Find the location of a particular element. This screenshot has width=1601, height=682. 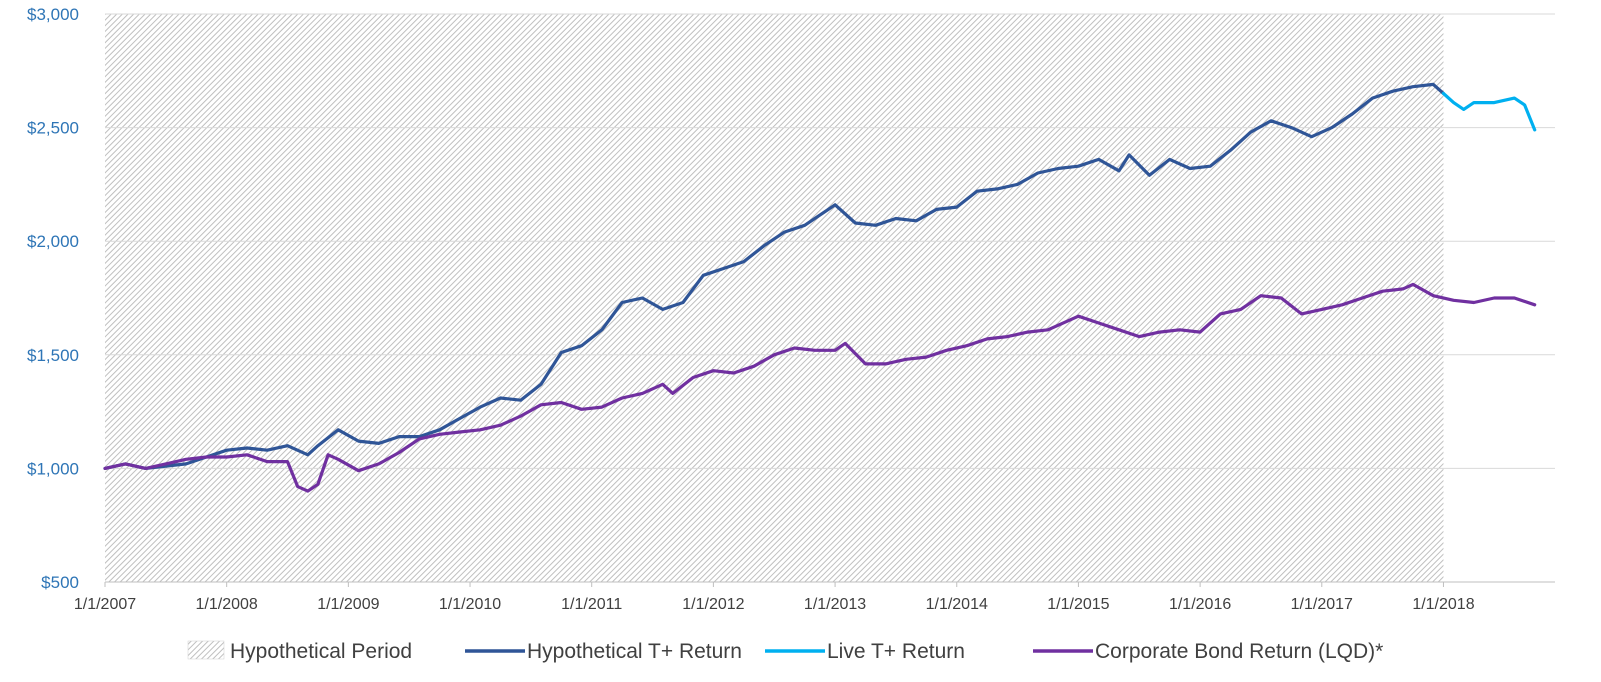

x-tick-label: 1/1/2010 is located at coordinates (470, 604).